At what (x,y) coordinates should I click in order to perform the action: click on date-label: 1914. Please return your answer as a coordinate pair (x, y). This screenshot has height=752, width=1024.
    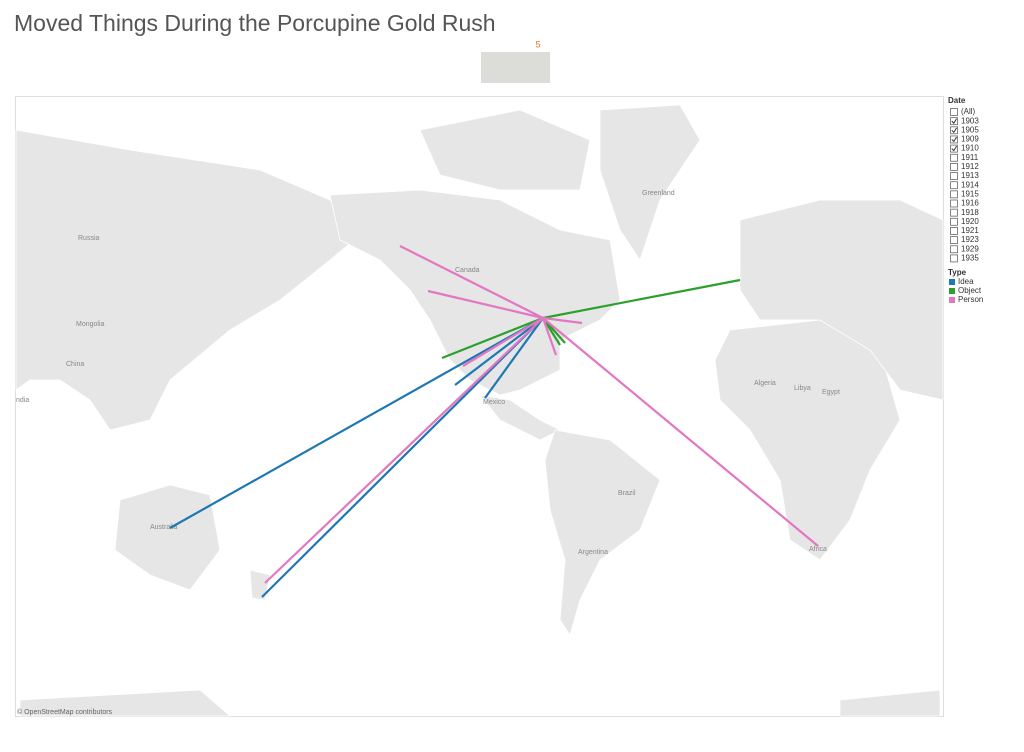
    Looking at the image, I should click on (970, 184).